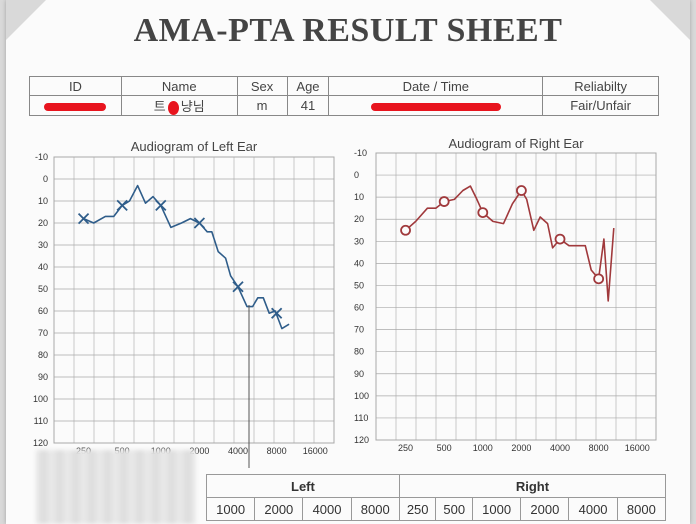  Describe the element at coordinates (375, 509) in the screenshot. I see `left-freq-cell: 8000` at that location.